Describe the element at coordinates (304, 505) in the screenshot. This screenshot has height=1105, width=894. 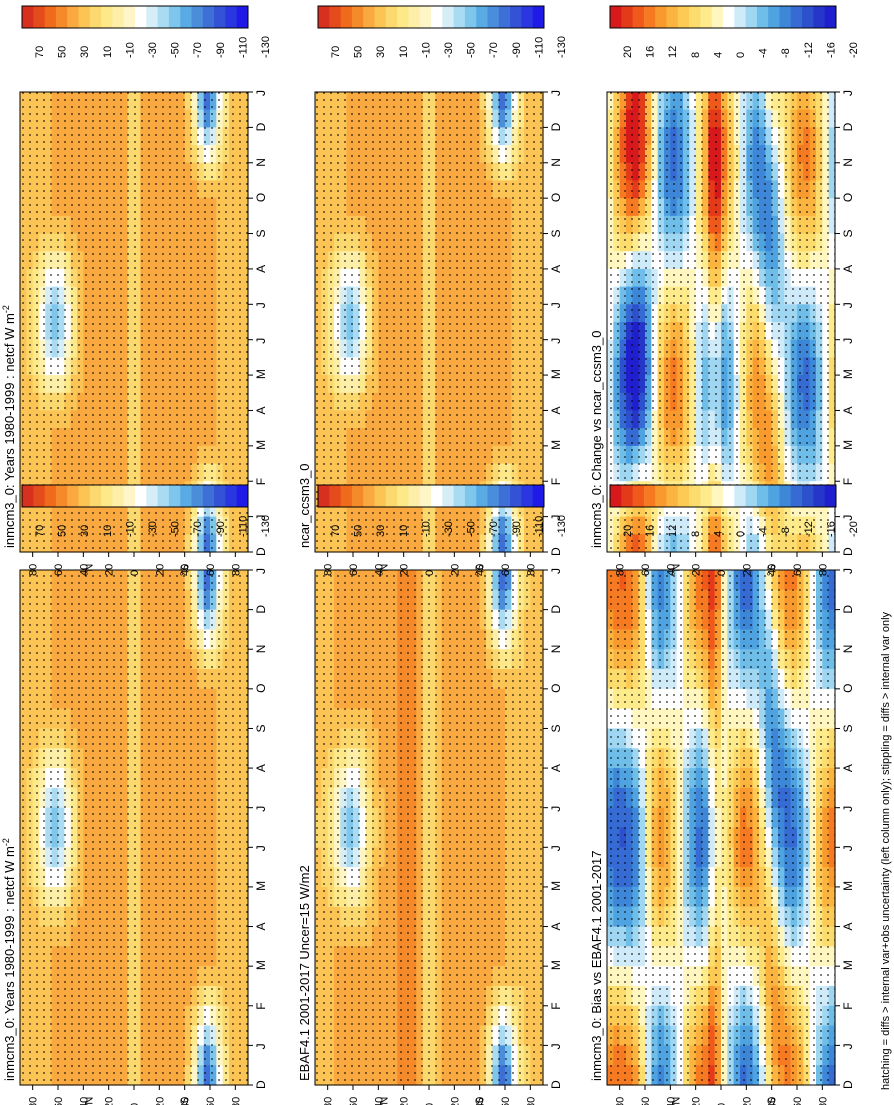
I see `panel-title: ncar_ccsm3_0` at that location.